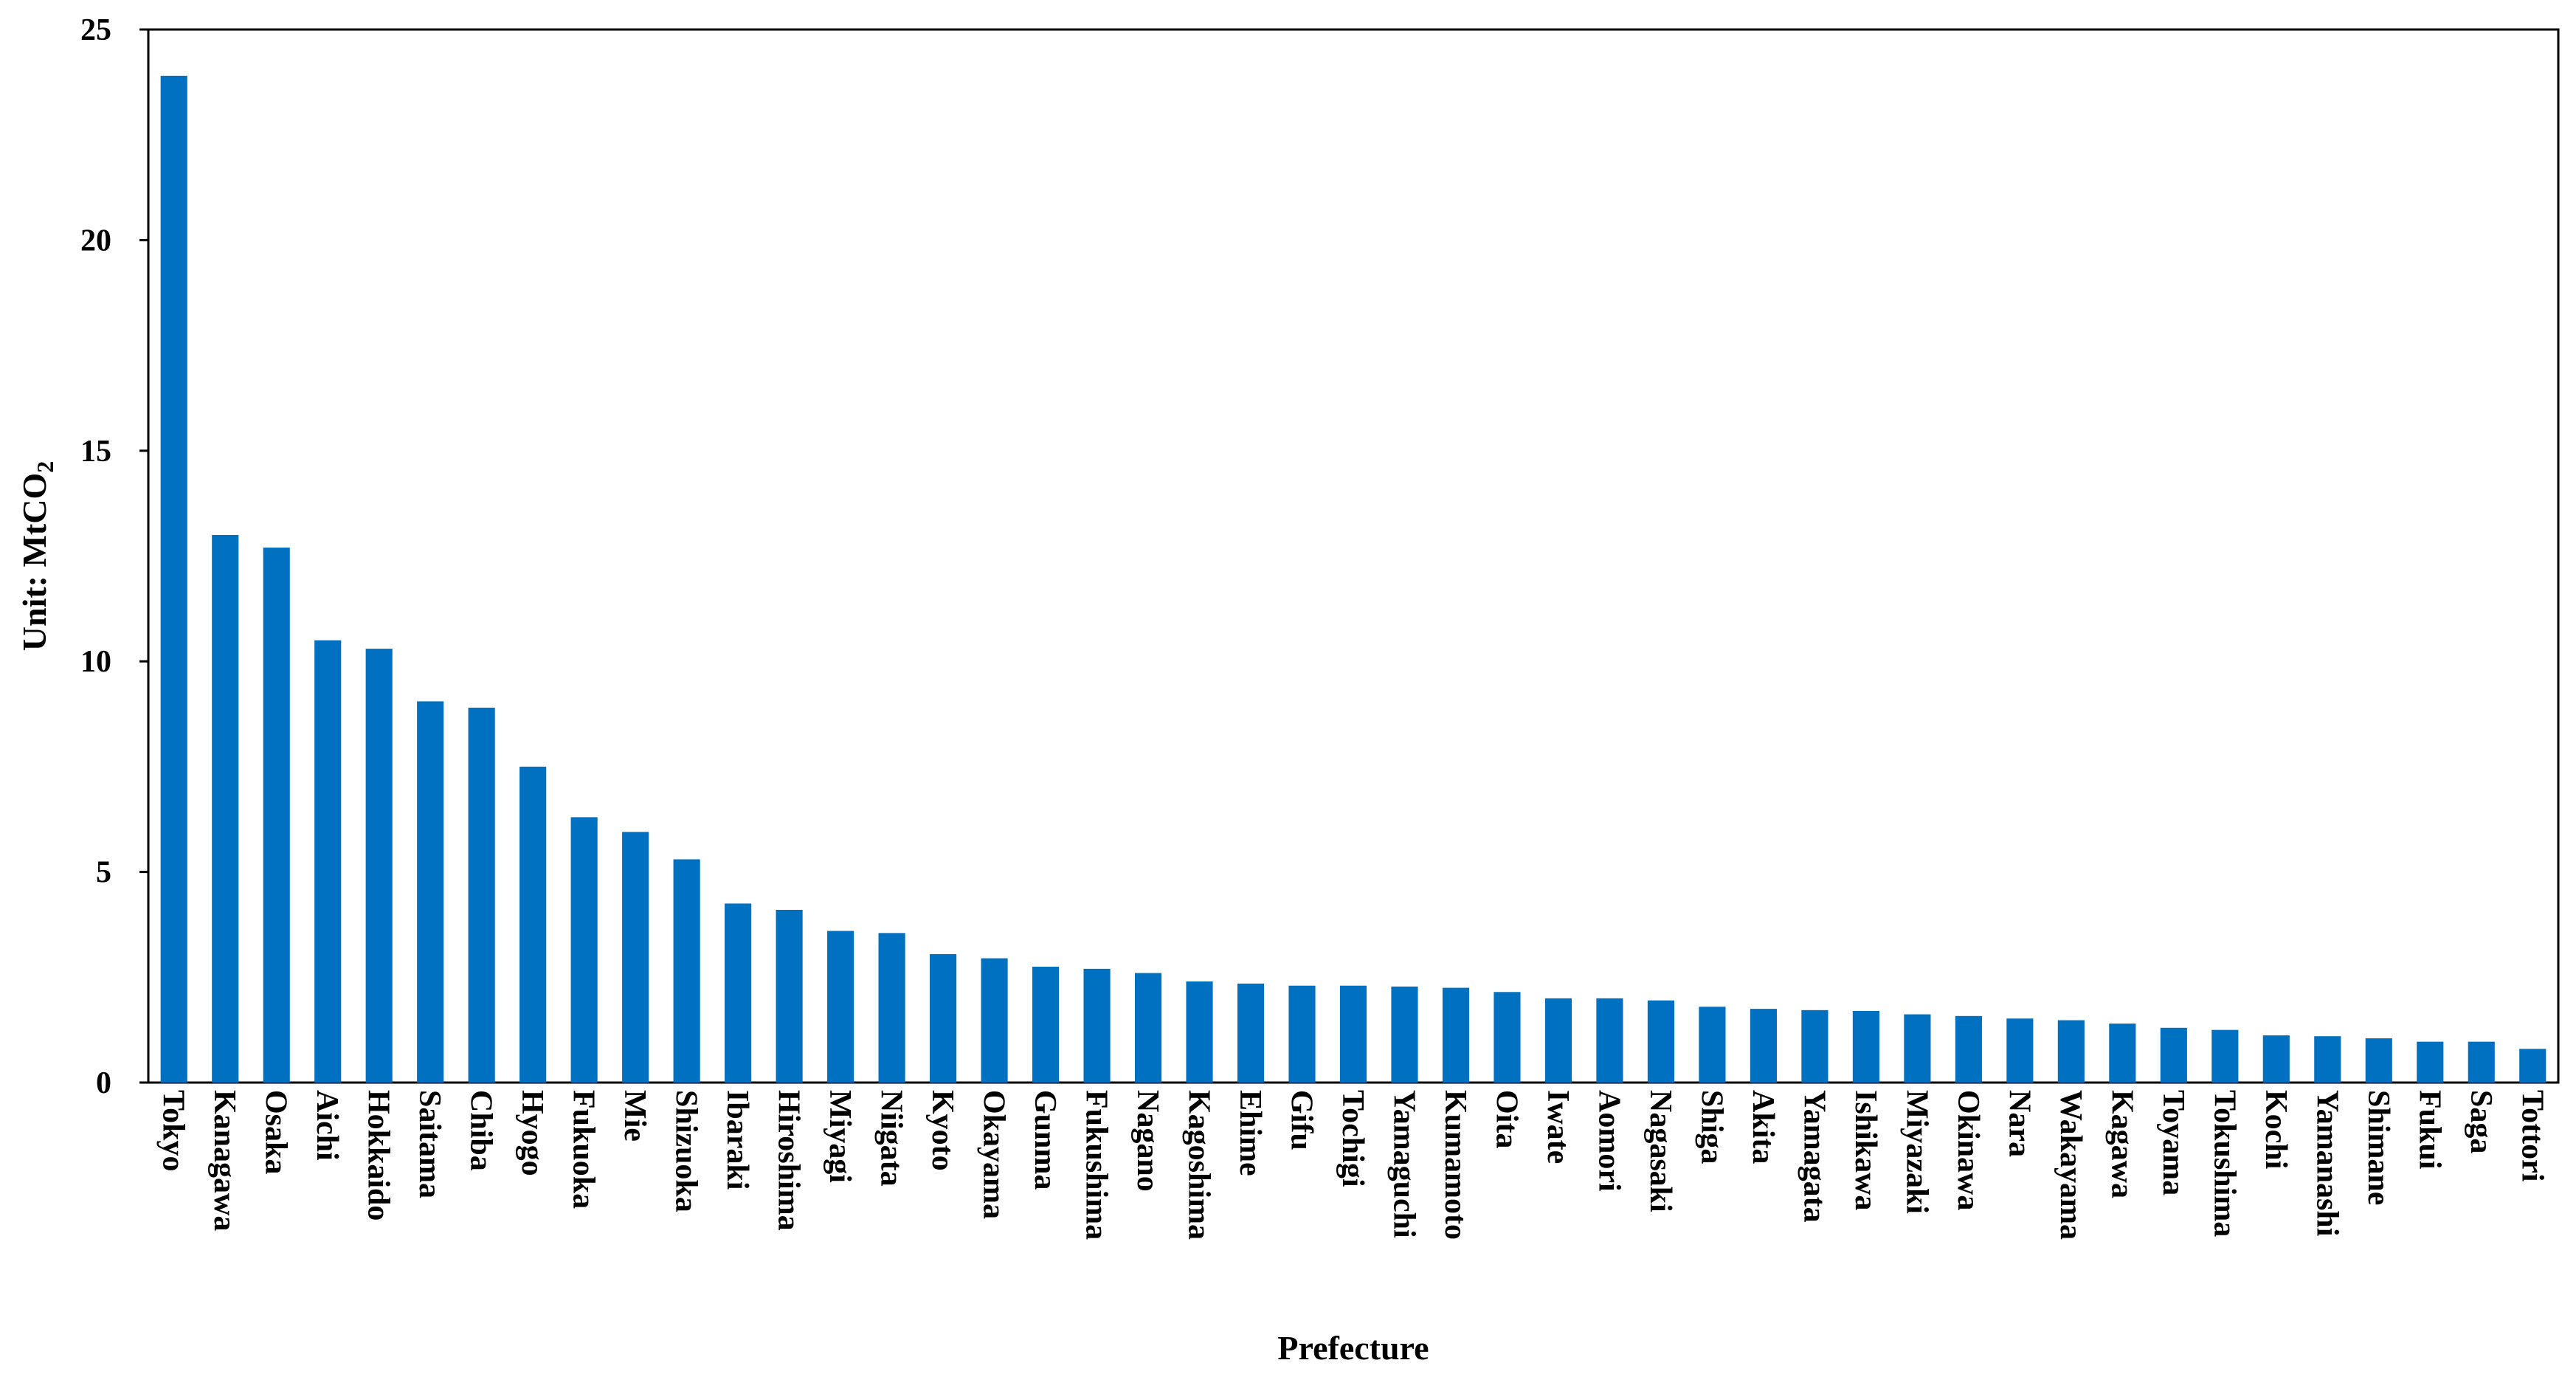 The image size is (2576, 1377). I want to click on x-tick-label-yamagata: Yamagata, so click(1814, 1156).